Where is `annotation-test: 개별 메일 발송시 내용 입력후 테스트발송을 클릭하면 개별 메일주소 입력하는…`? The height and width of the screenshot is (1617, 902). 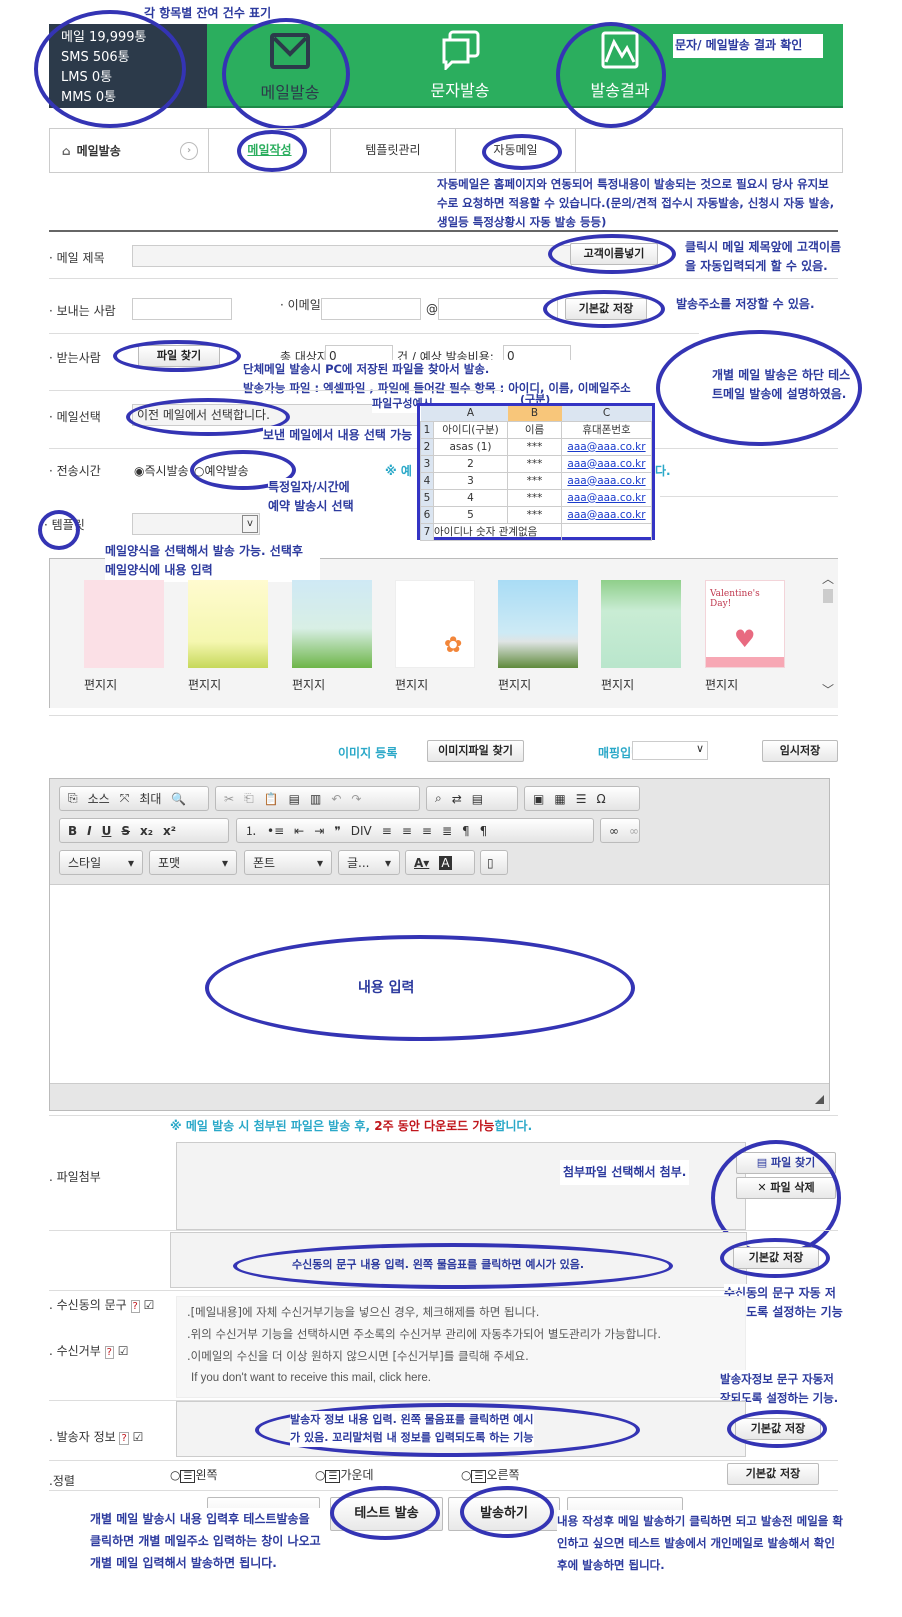
annotation-test: 개별 메일 발송시 내용 입력후 테스트발송을 클릭하면 개별 메일주소 입력하는… is located at coordinates (205, 1541).